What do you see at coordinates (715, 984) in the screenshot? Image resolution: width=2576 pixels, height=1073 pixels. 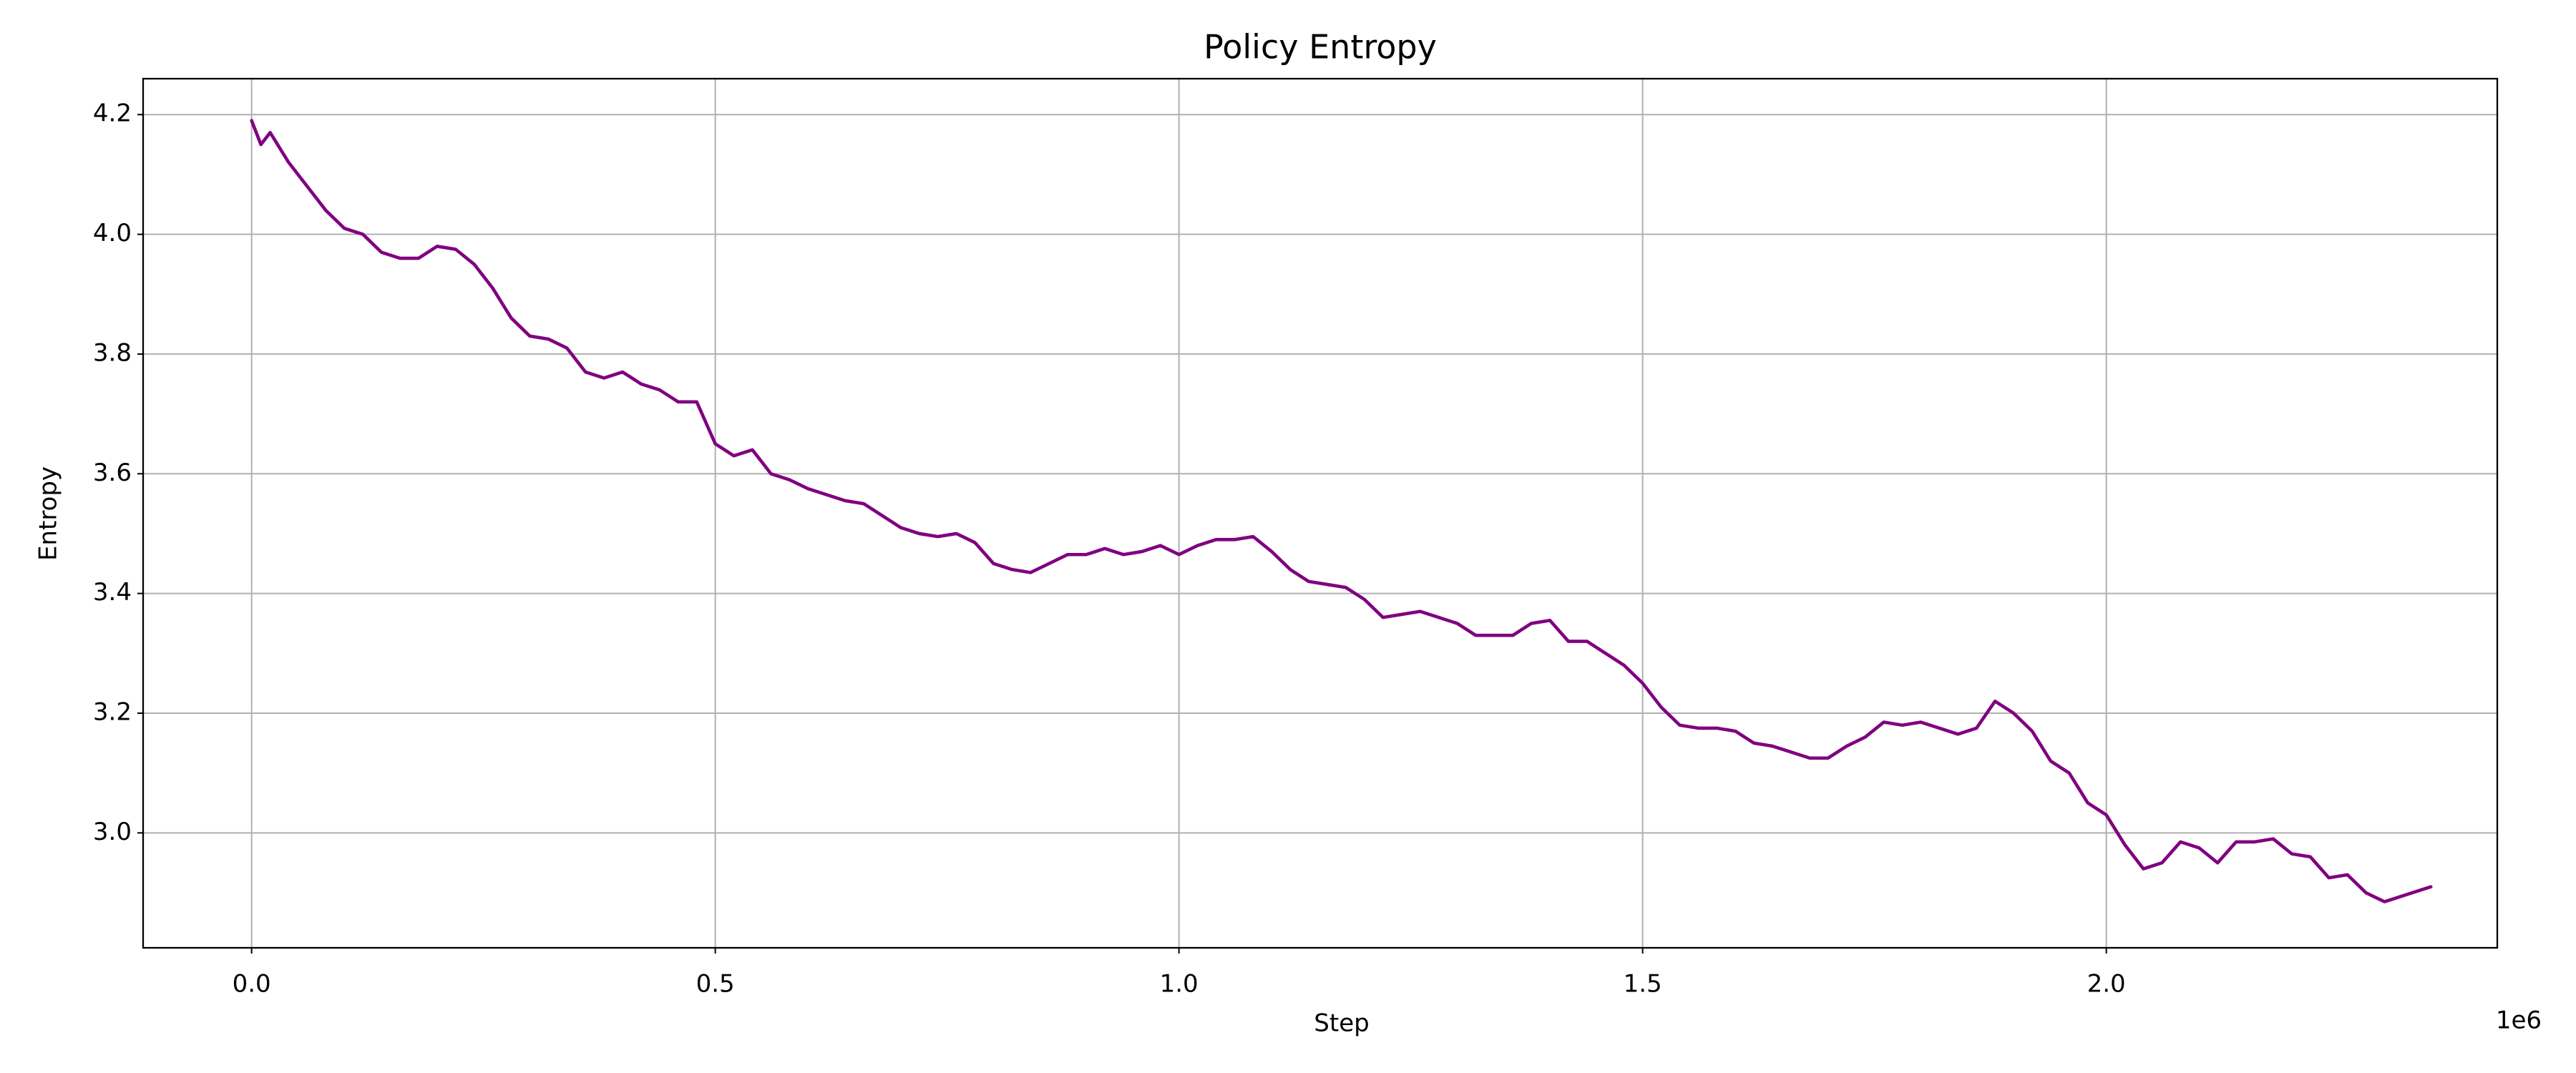 I see `x-tick-label: 0.5` at bounding box center [715, 984].